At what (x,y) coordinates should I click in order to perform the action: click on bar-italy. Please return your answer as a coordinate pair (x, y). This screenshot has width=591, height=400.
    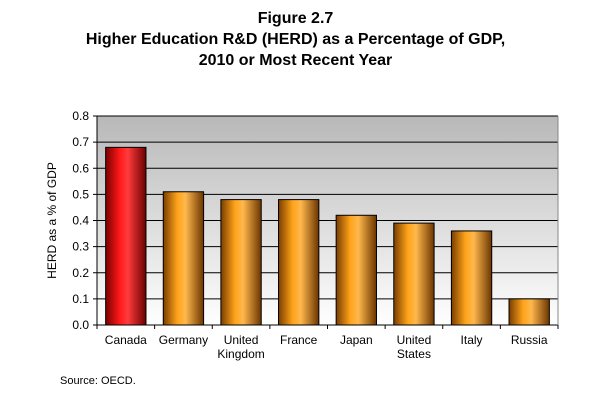
    Looking at the image, I should click on (471, 278).